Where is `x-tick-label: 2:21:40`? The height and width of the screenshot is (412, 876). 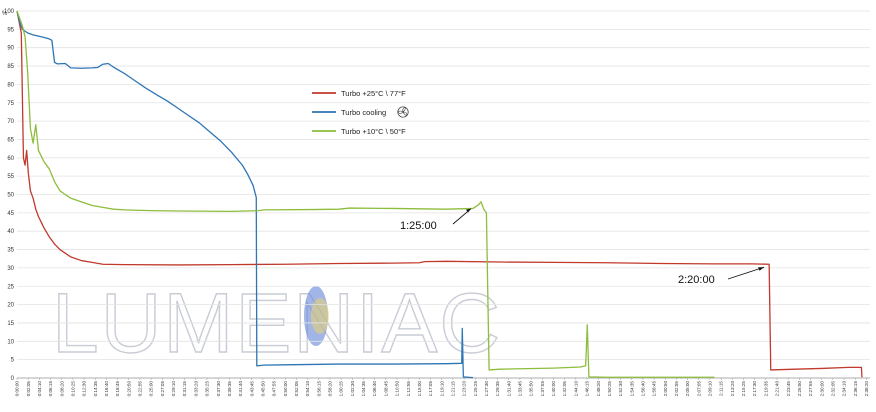 x-tick-label: 2:21:40 is located at coordinates (777, 389).